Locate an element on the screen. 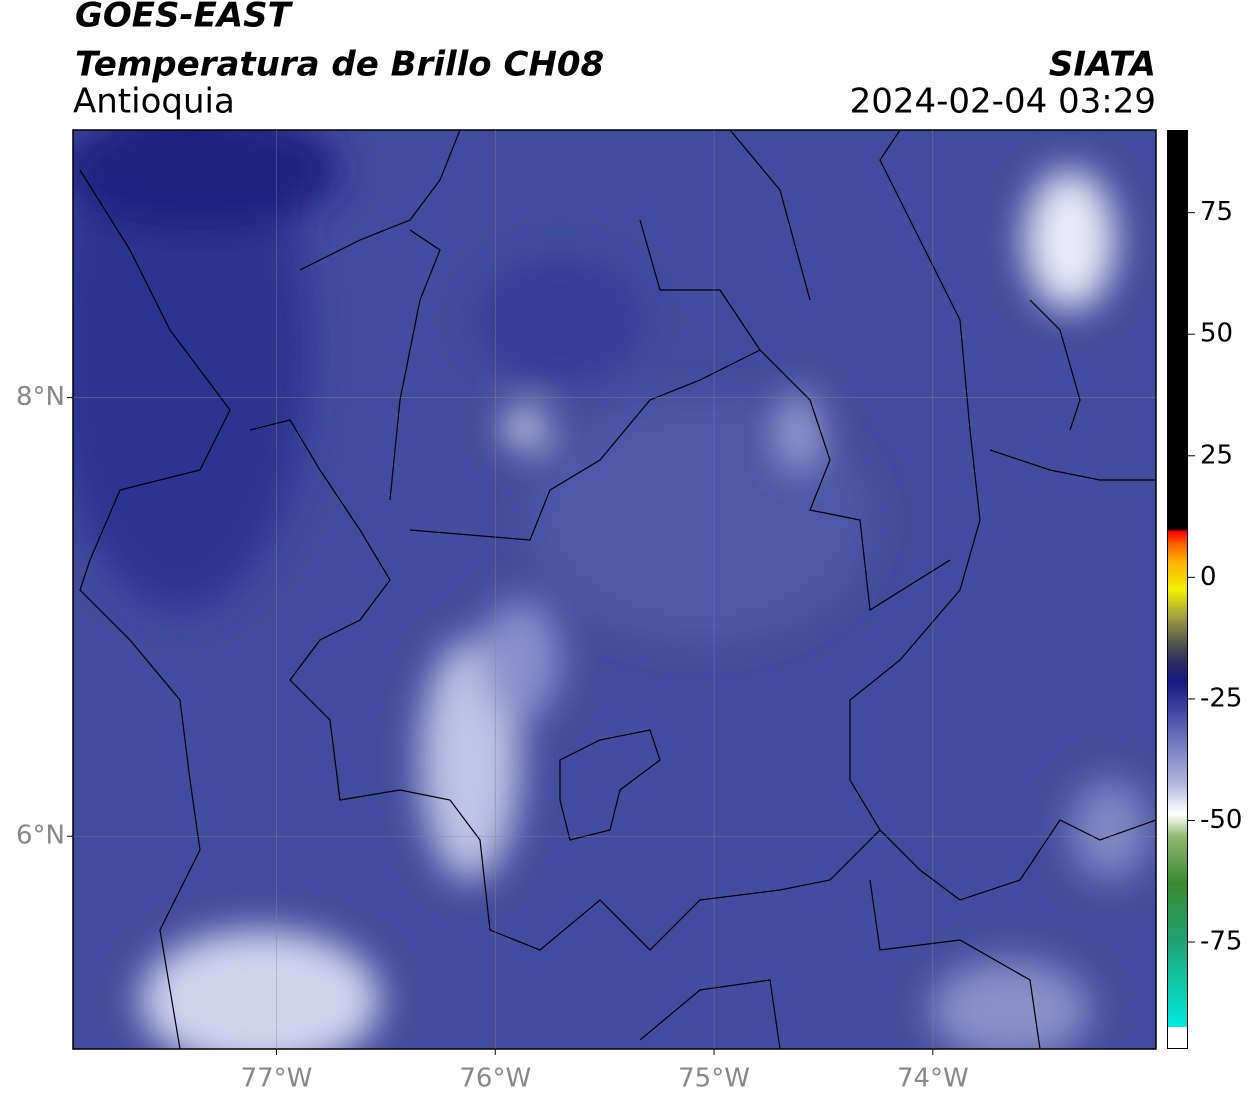 The image size is (1252, 1099). colorbar-tick-label: 50 is located at coordinates (1216, 334).